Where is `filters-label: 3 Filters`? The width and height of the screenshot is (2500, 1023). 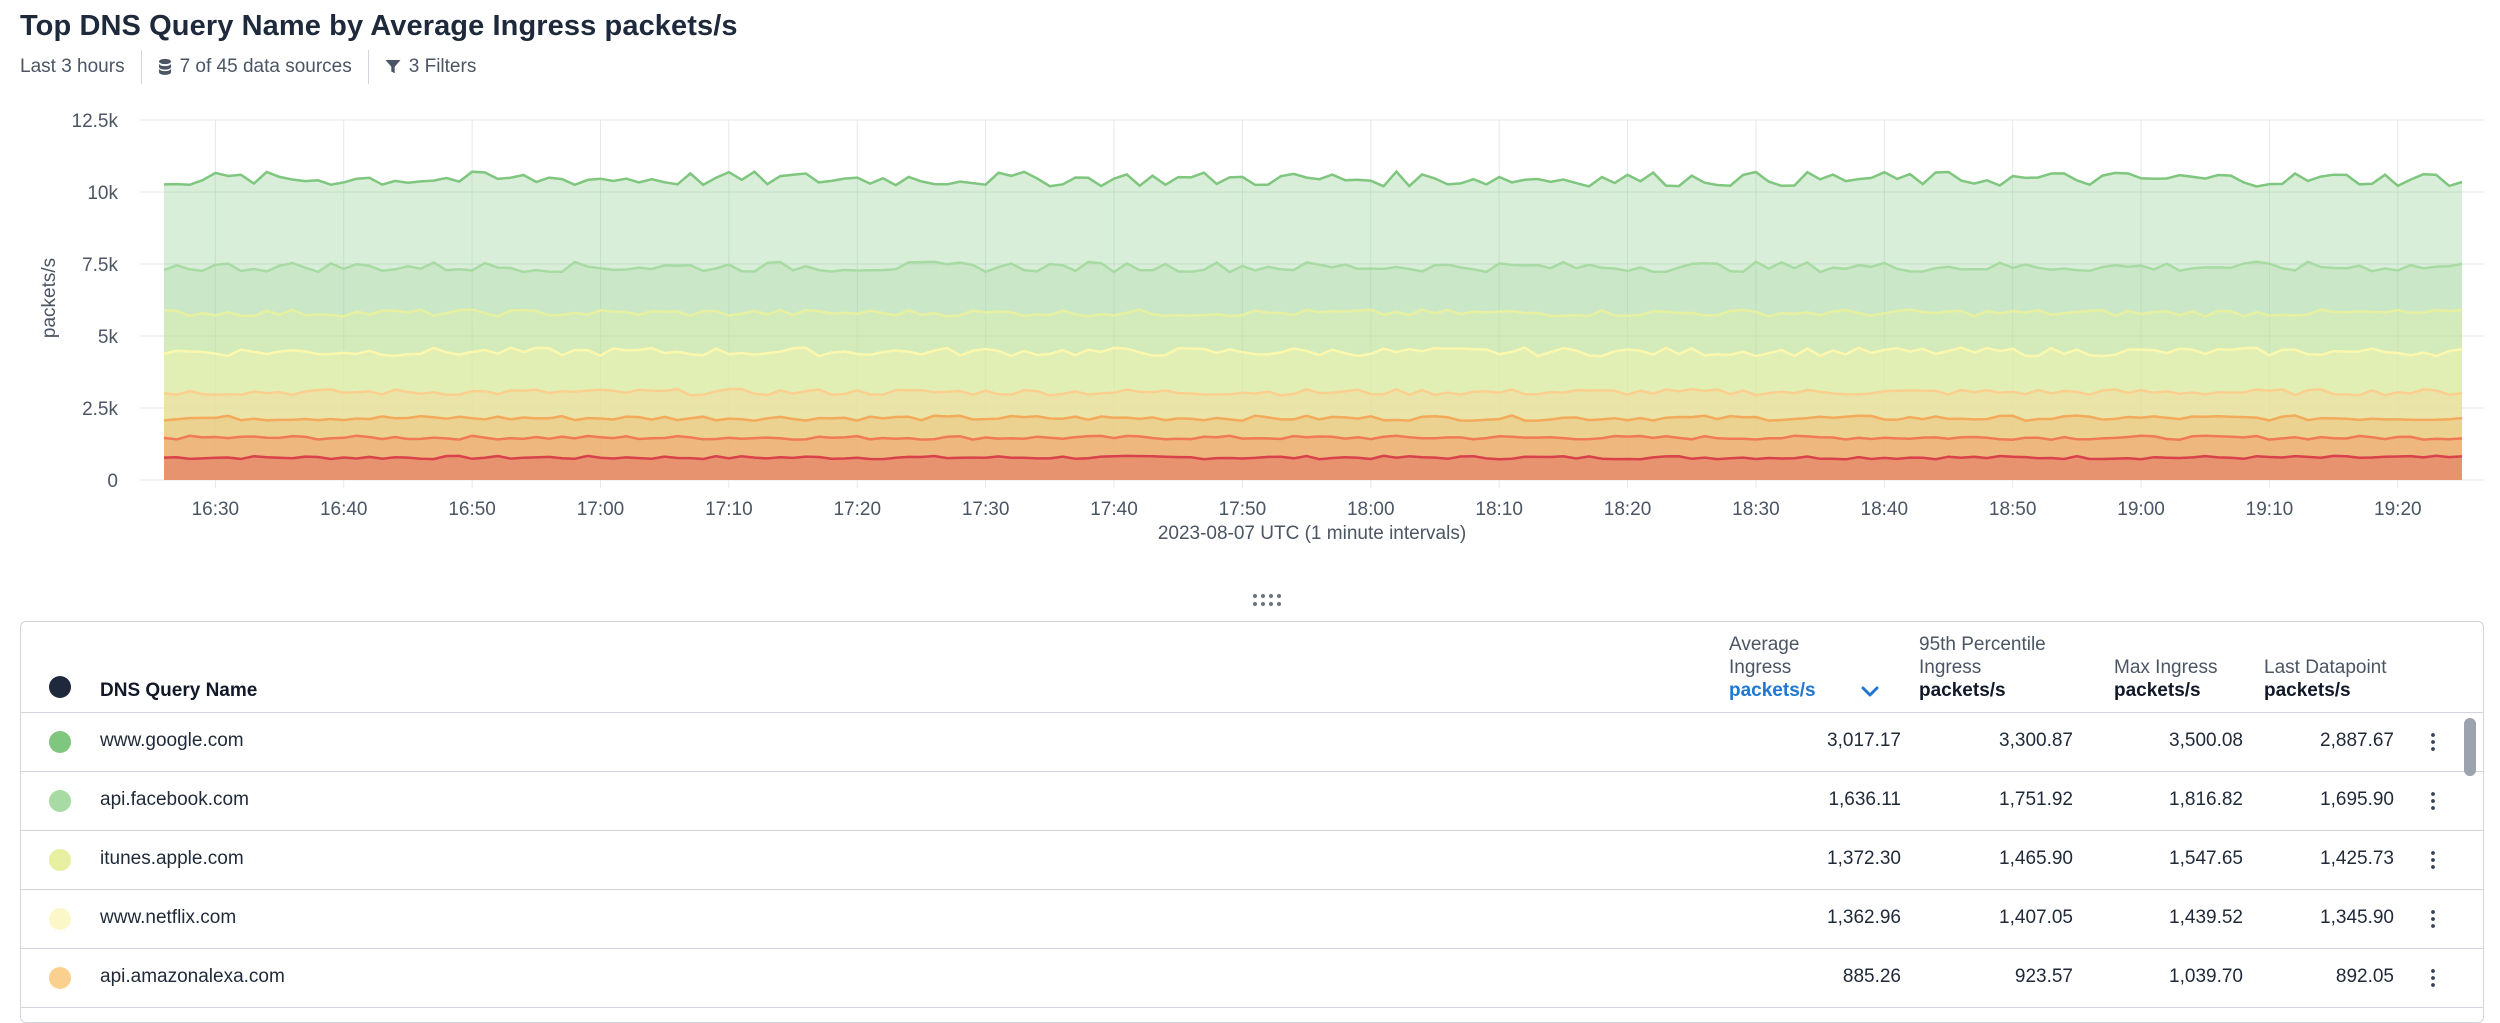
filters-label: 3 Filters is located at coordinates (442, 66).